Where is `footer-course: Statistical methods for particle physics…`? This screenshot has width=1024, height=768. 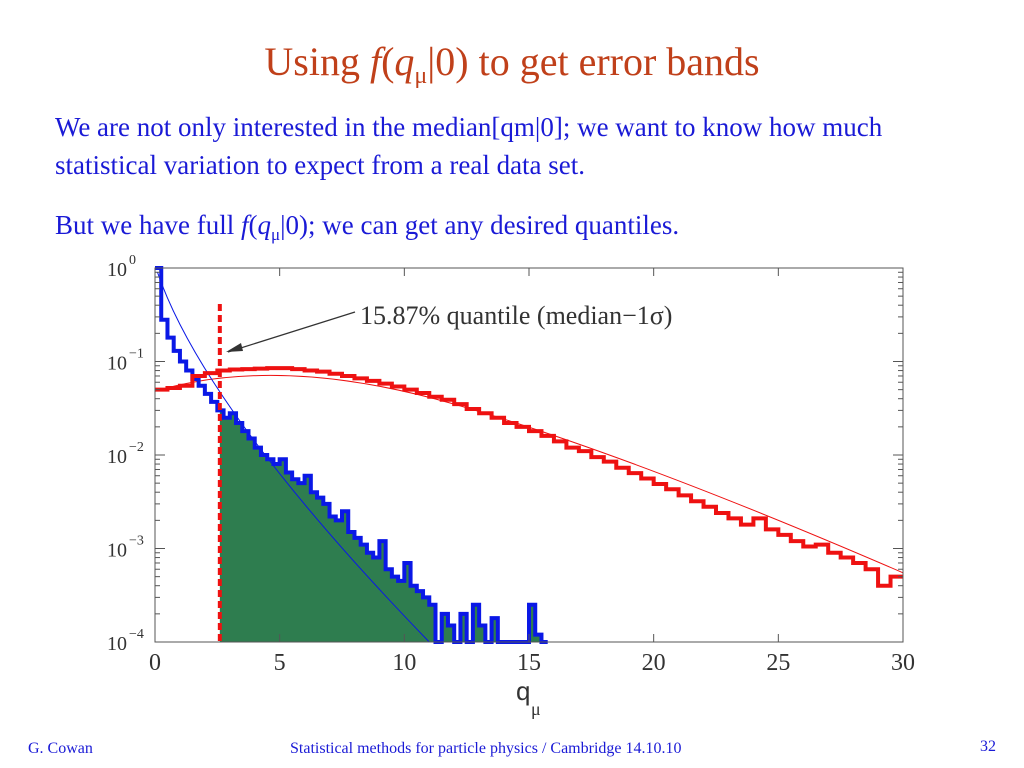 footer-course: Statistical methods for particle physics… is located at coordinates (486, 748).